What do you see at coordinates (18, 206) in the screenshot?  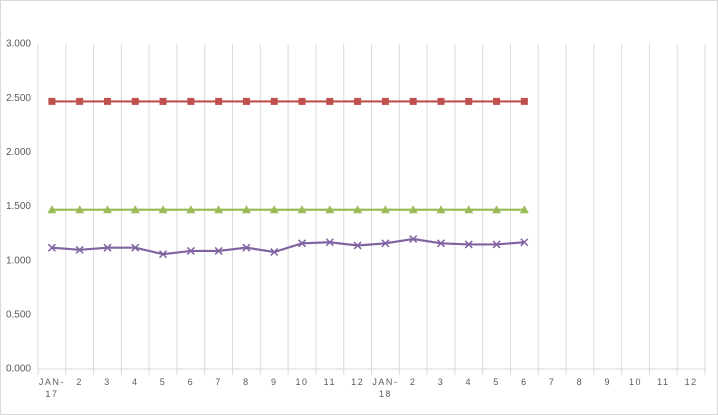 I see `y-tick-label: 1.500` at bounding box center [18, 206].